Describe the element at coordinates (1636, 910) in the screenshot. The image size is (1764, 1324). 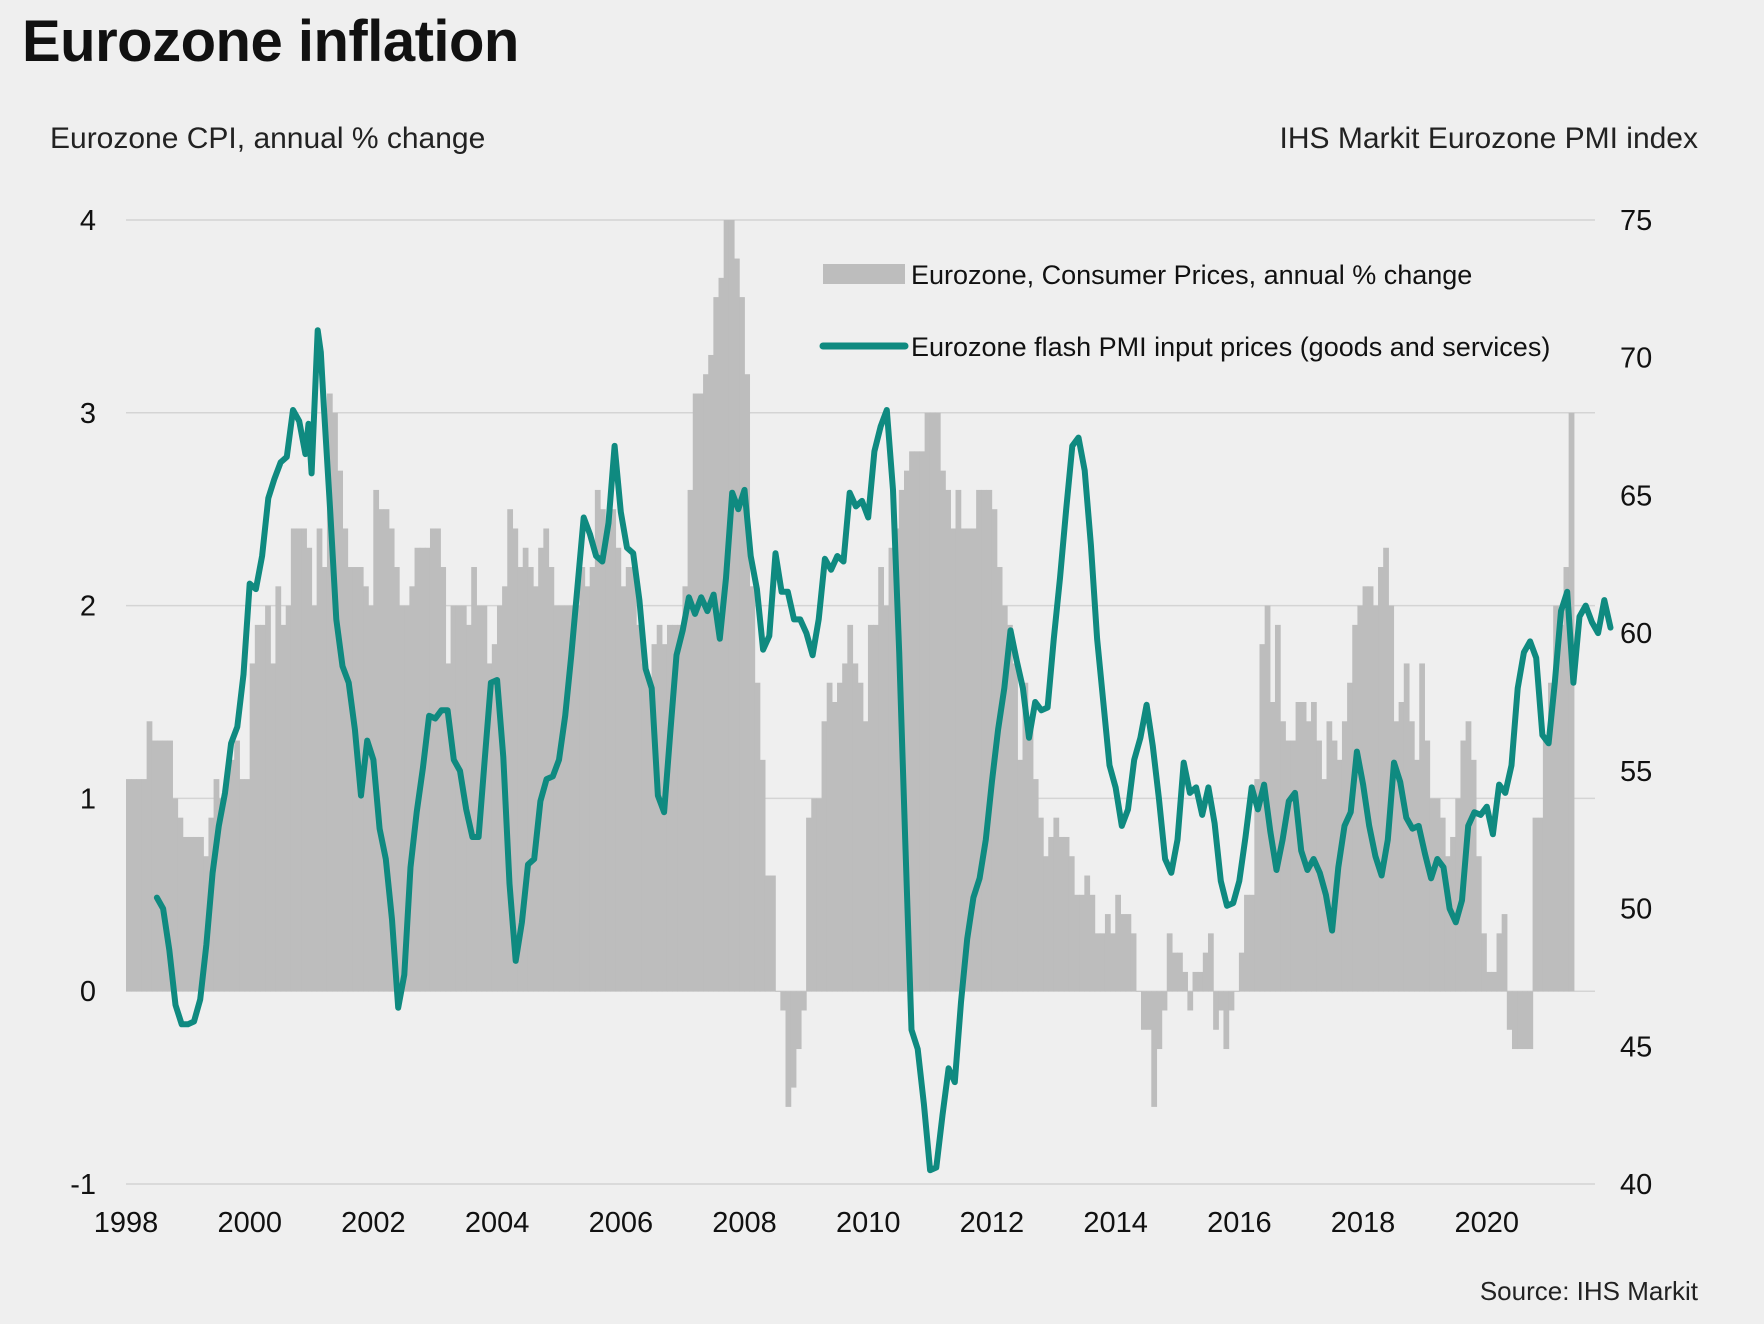
I see `right-tick-label: 50` at that location.